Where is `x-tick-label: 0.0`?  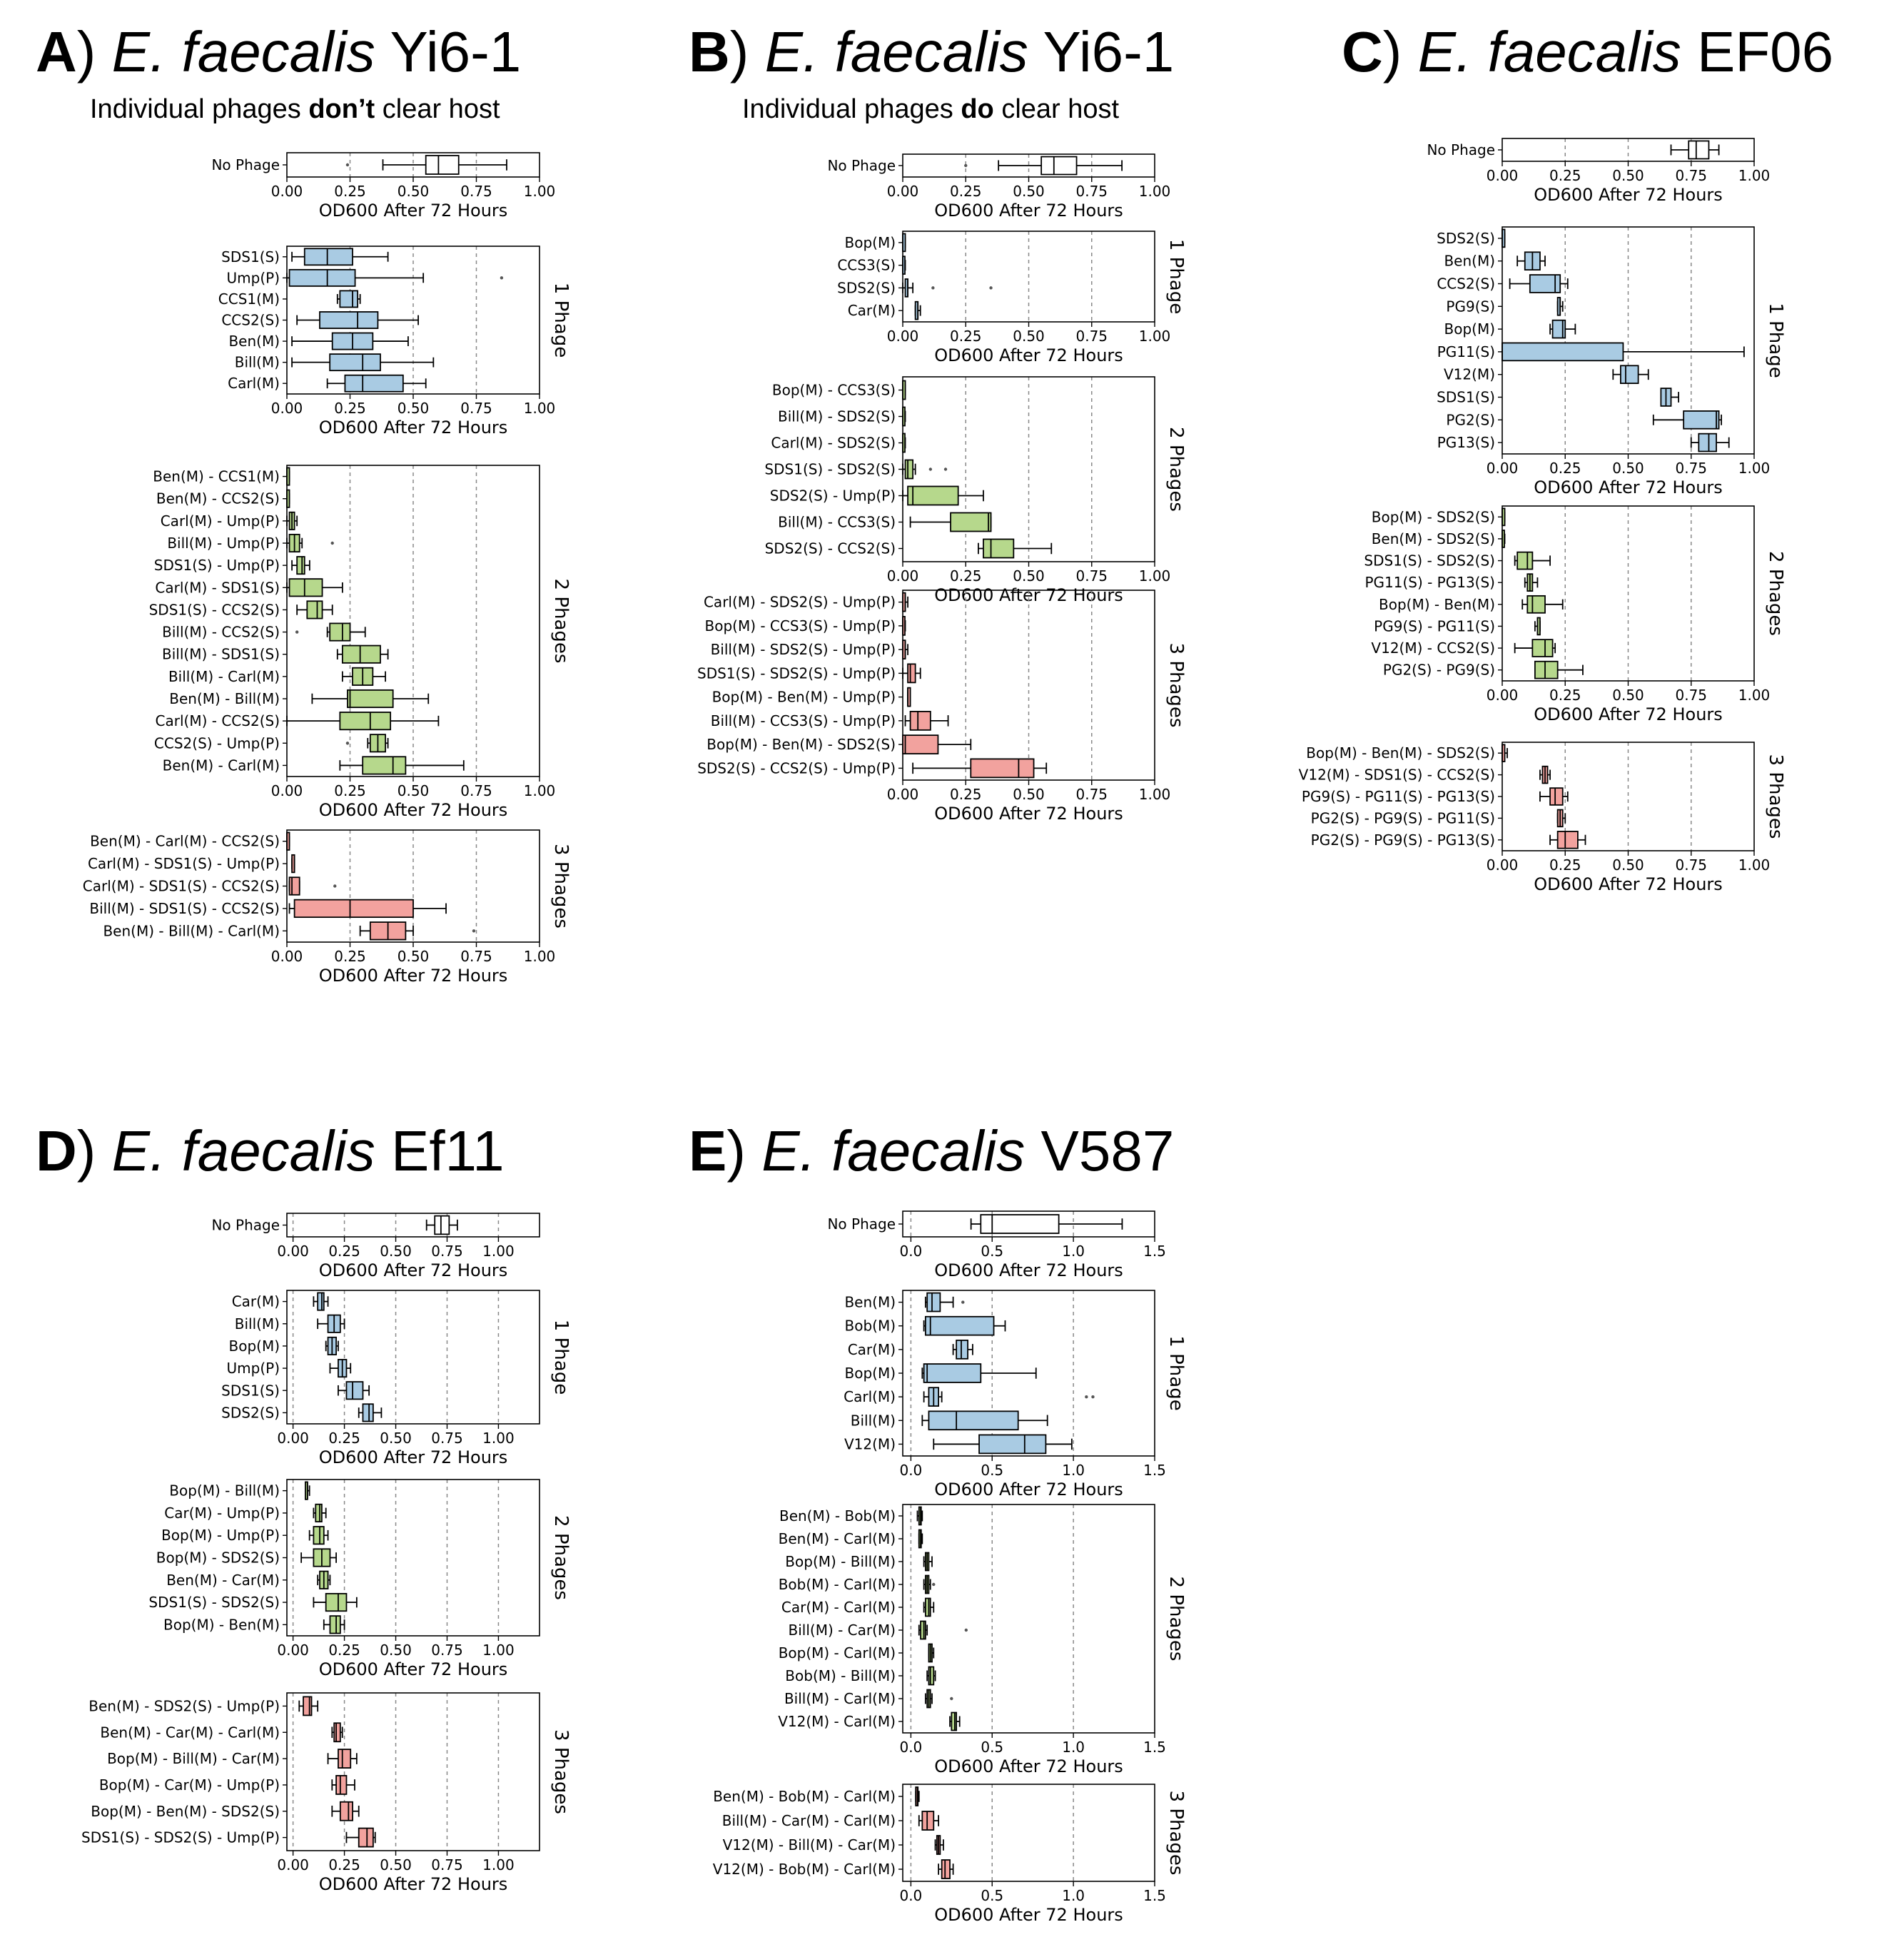
x-tick-label: 0.0 is located at coordinates (910, 1895).